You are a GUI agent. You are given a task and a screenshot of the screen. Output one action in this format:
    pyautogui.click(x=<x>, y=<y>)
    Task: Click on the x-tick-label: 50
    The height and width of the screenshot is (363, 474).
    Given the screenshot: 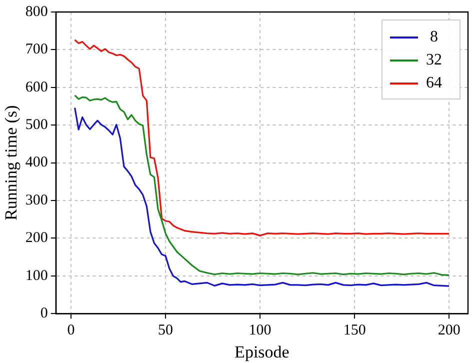 What is the action you would take?
    pyautogui.click(x=166, y=330)
    